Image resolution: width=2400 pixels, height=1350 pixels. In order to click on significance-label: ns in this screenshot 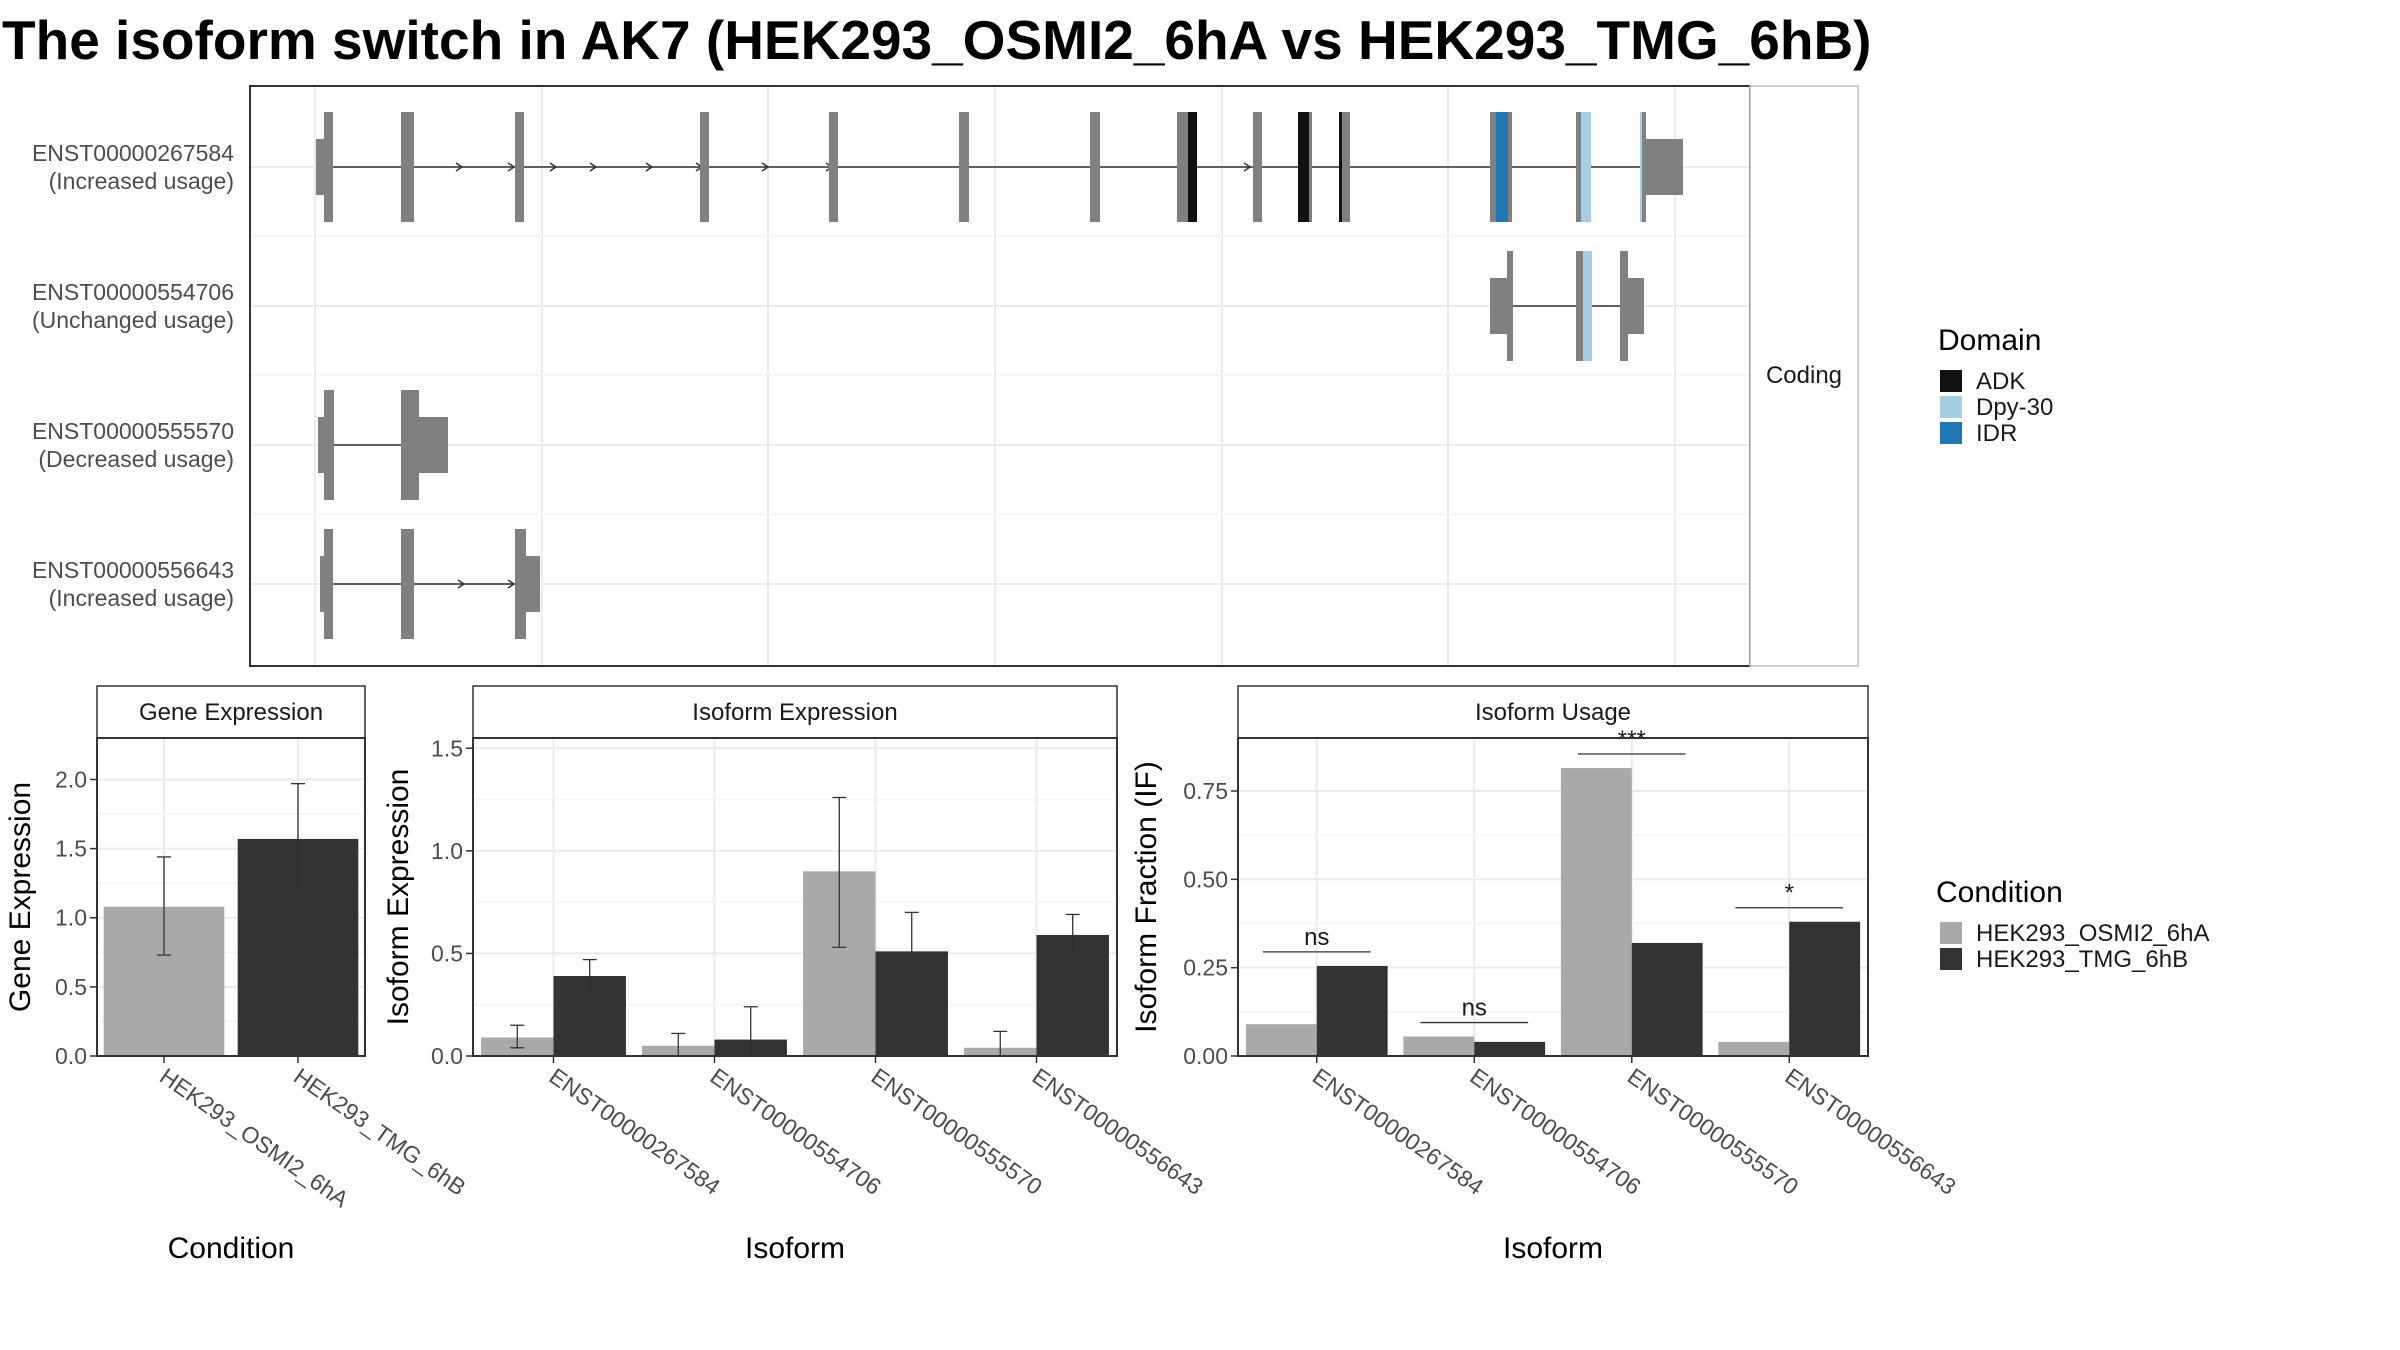, I will do `click(1316, 937)`.